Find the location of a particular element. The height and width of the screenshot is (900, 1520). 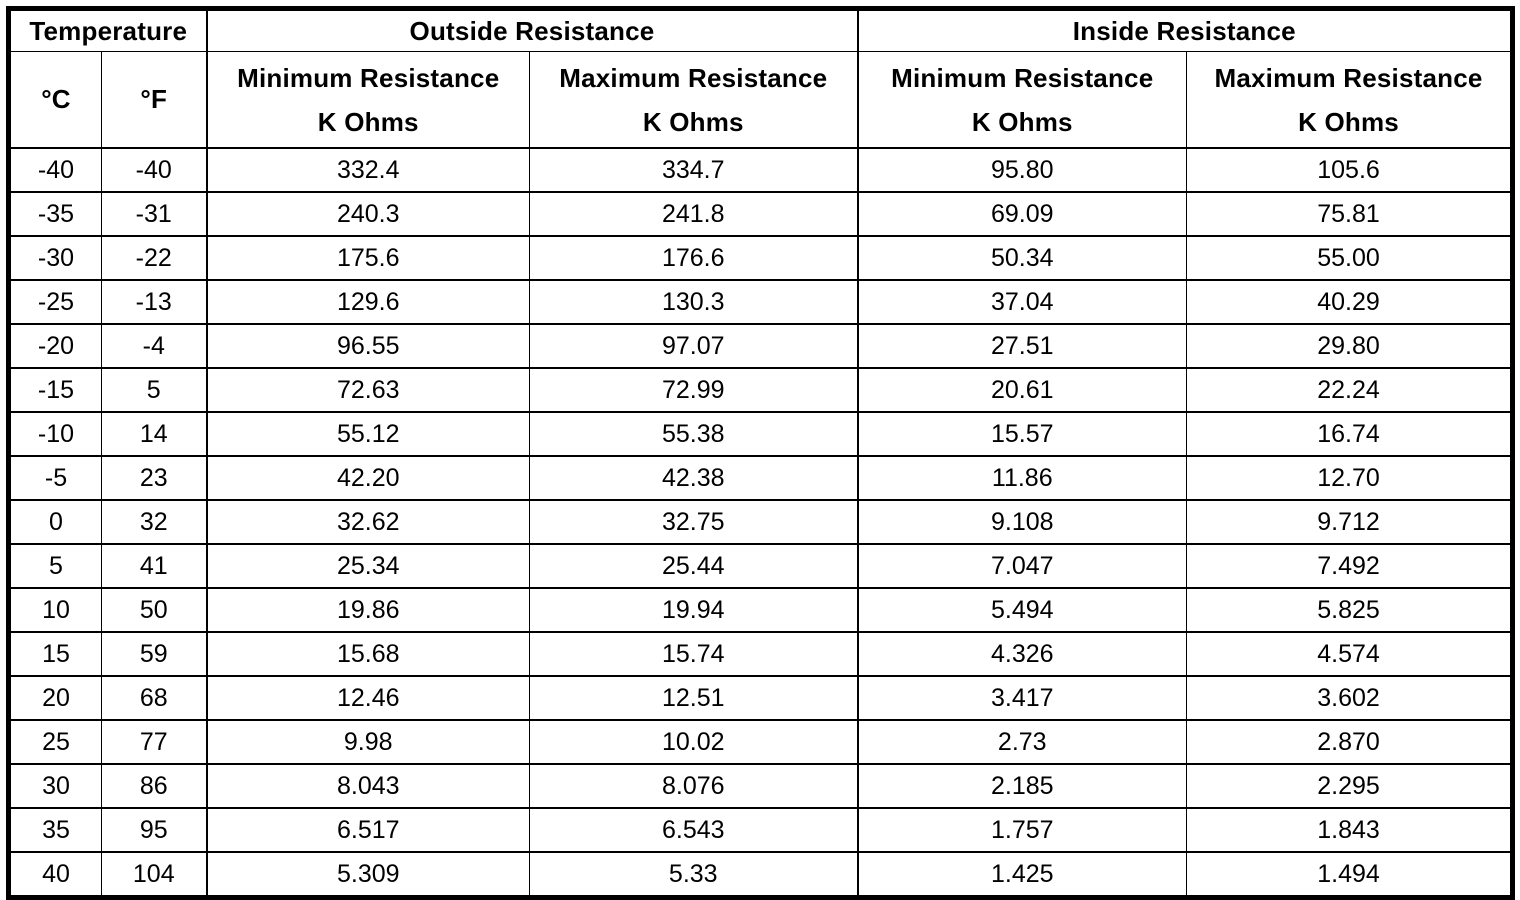

cell-inside-max: 105.6 is located at coordinates (1349, 170).